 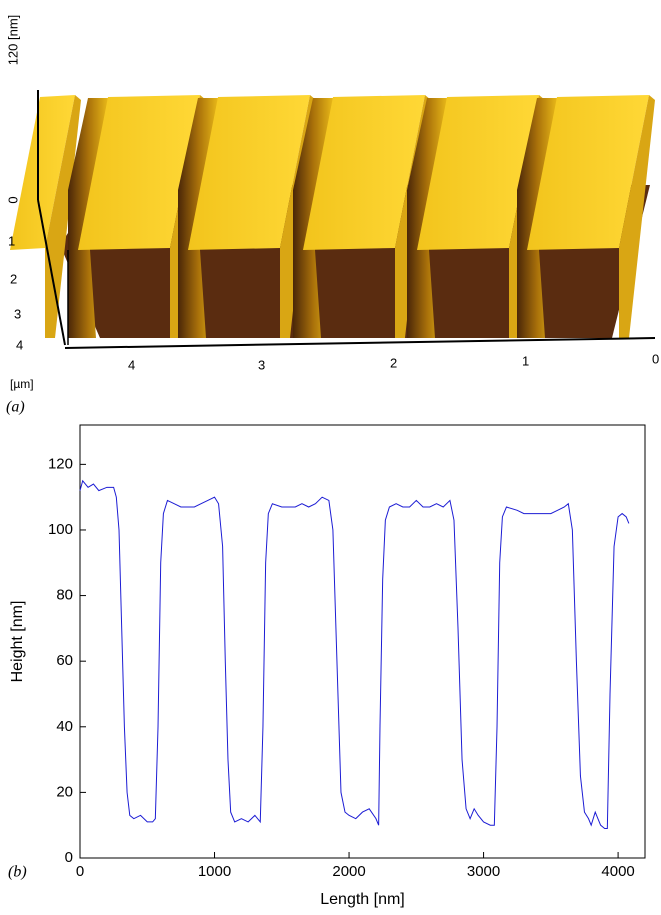 I want to click on y-tick-label: 1, so click(x=11, y=240).